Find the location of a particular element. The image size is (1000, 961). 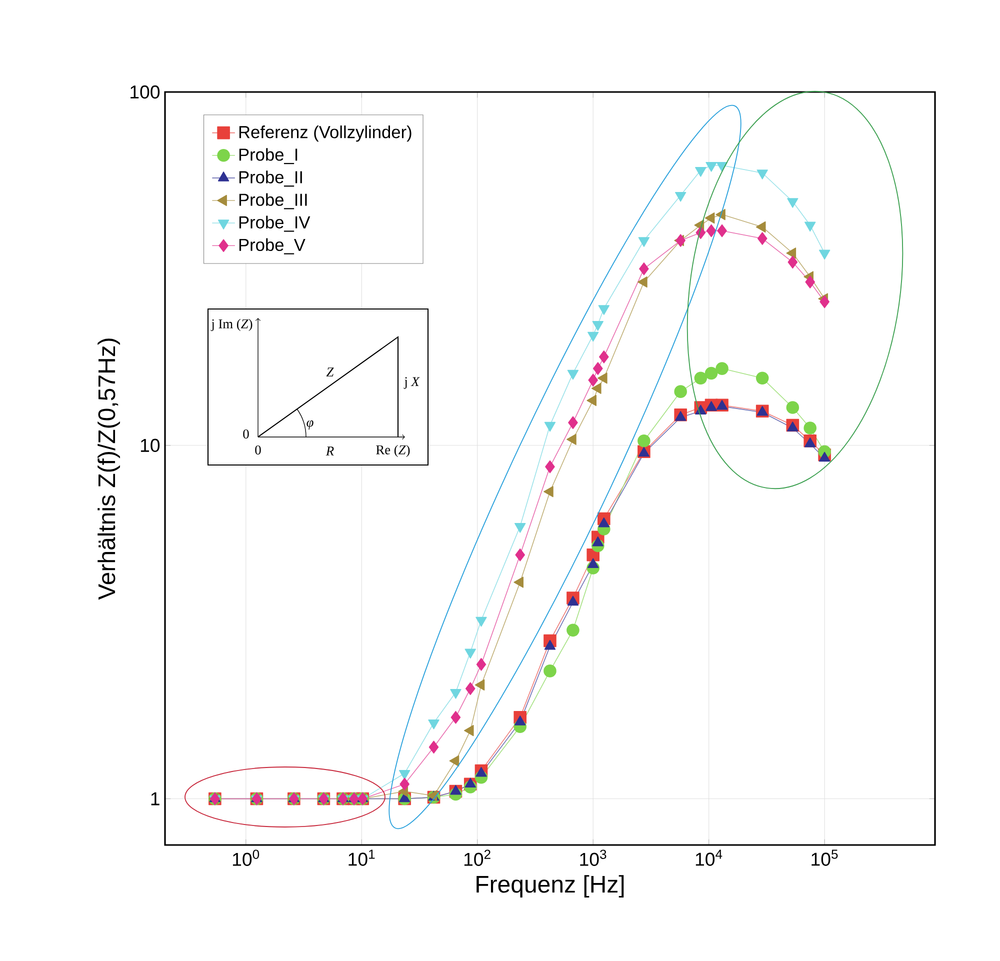

annotation: j X is located at coordinates (412, 383).